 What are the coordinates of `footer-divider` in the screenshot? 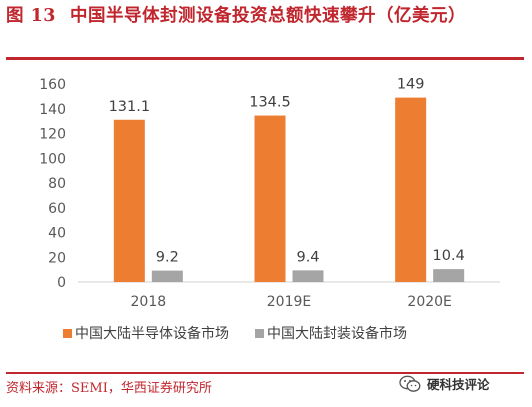 It's located at (265, 373).